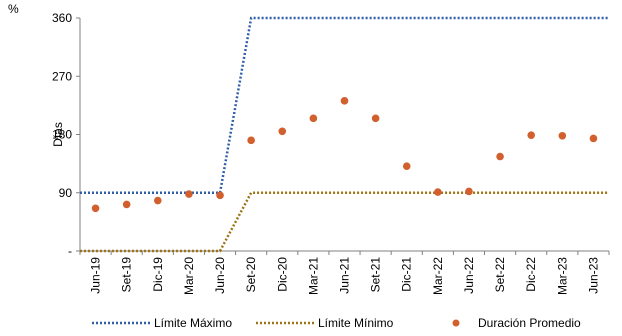 The width and height of the screenshot is (622, 336). What do you see at coordinates (285, 323) in the screenshot?
I see `legend-swatch-limite-minimo` at bounding box center [285, 323].